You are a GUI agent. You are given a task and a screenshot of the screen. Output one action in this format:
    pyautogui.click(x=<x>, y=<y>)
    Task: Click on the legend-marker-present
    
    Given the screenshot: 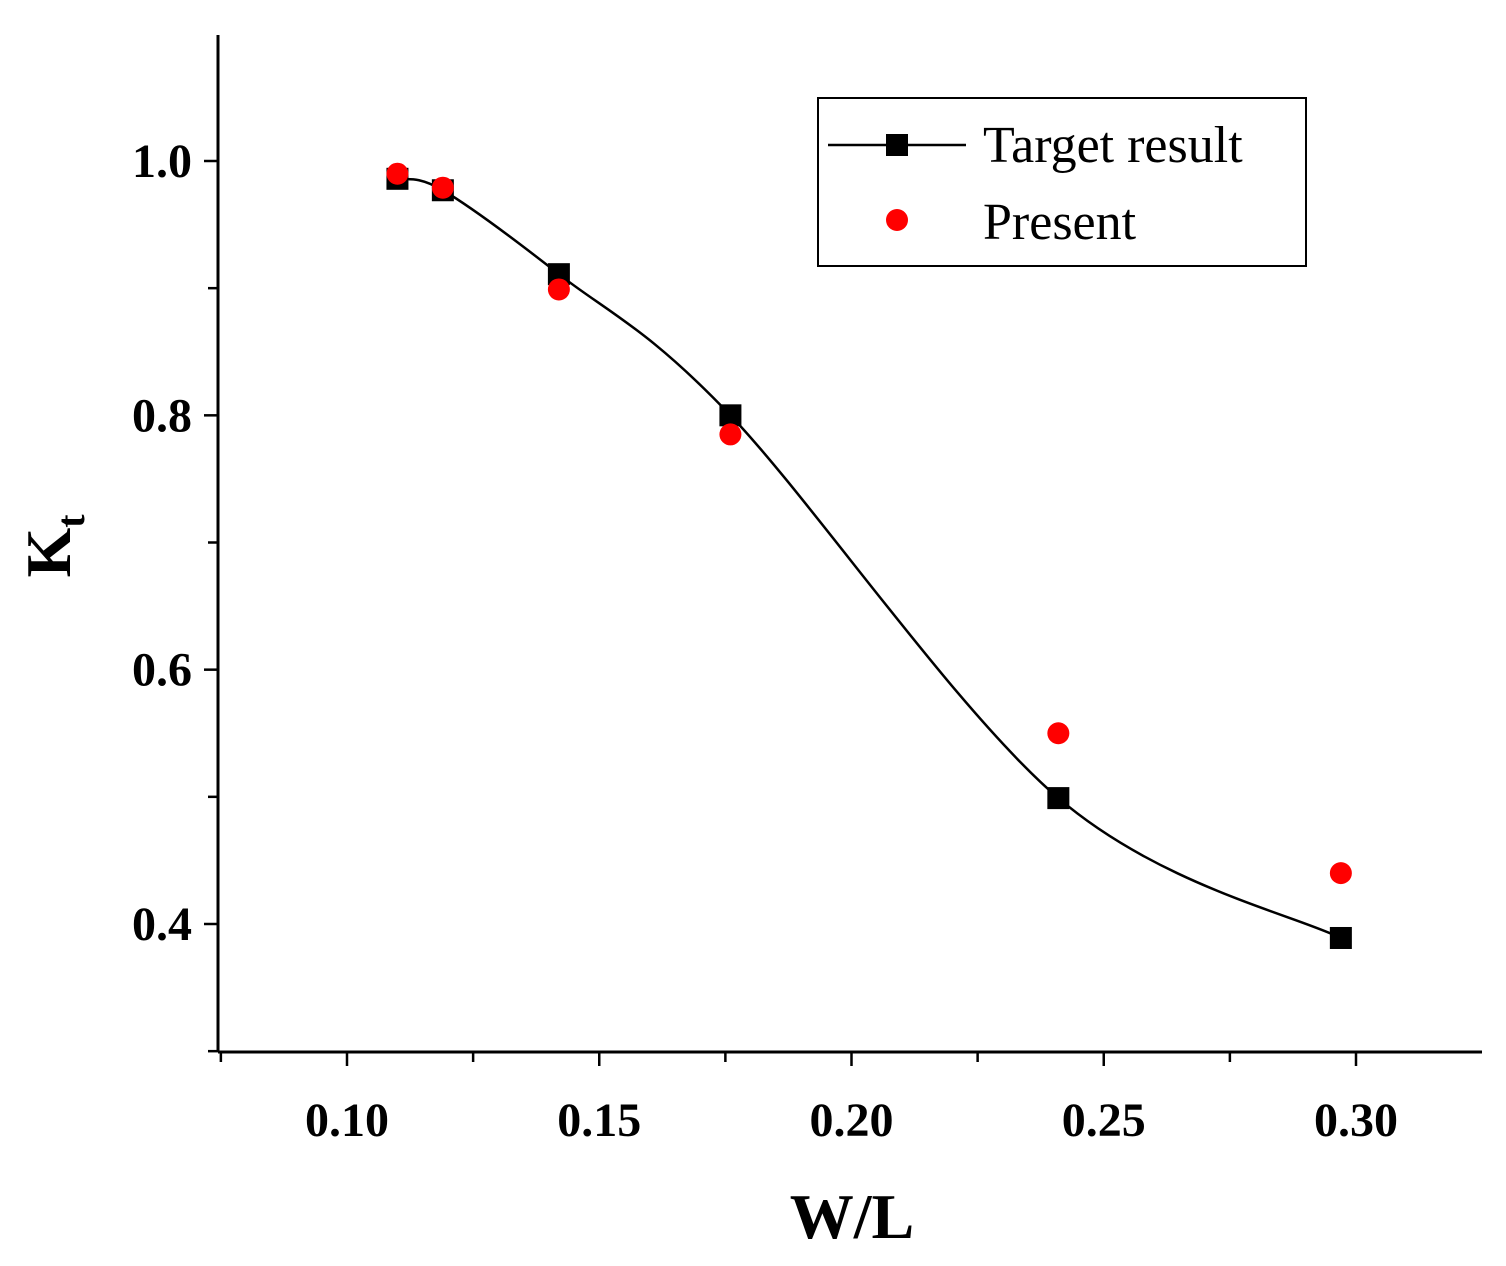 What is the action you would take?
    pyautogui.click(x=897, y=220)
    